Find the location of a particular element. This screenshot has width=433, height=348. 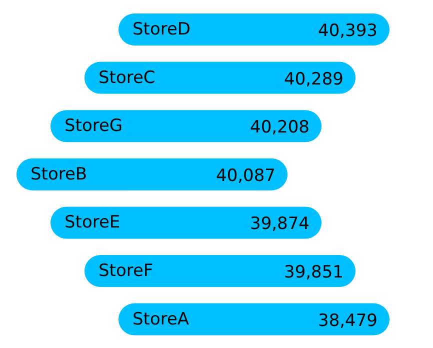

data-label: 38,479 is located at coordinates (348, 320).